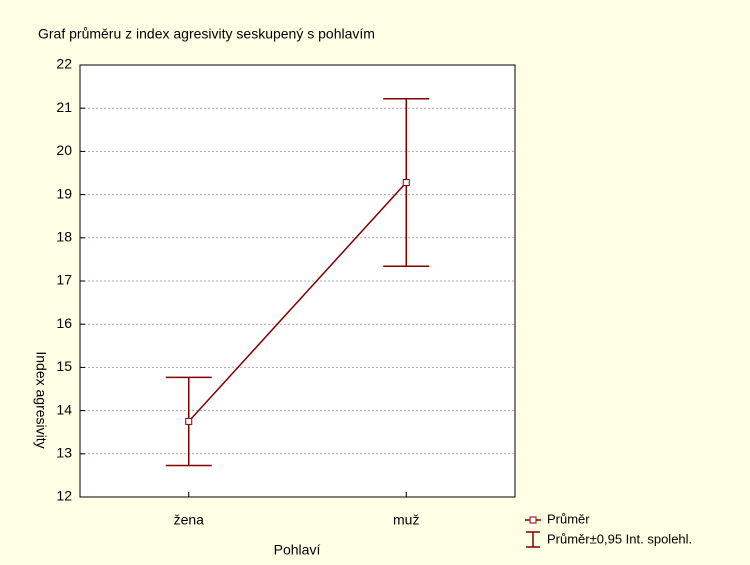  I want to click on y-tick-label: 16, so click(64, 323).